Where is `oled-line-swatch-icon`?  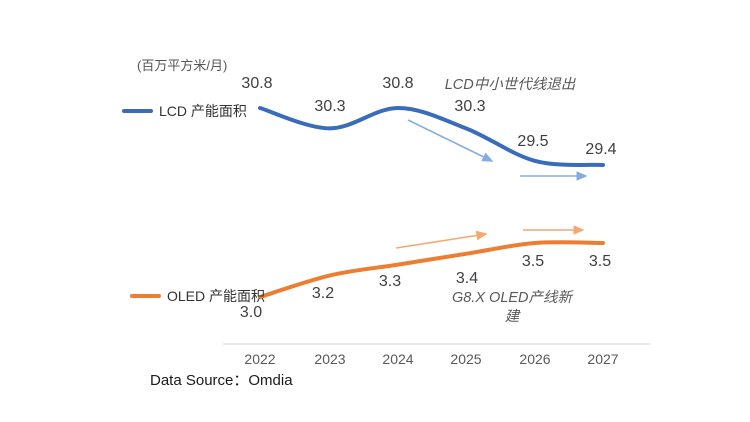
oled-line-swatch-icon is located at coordinates (145, 296).